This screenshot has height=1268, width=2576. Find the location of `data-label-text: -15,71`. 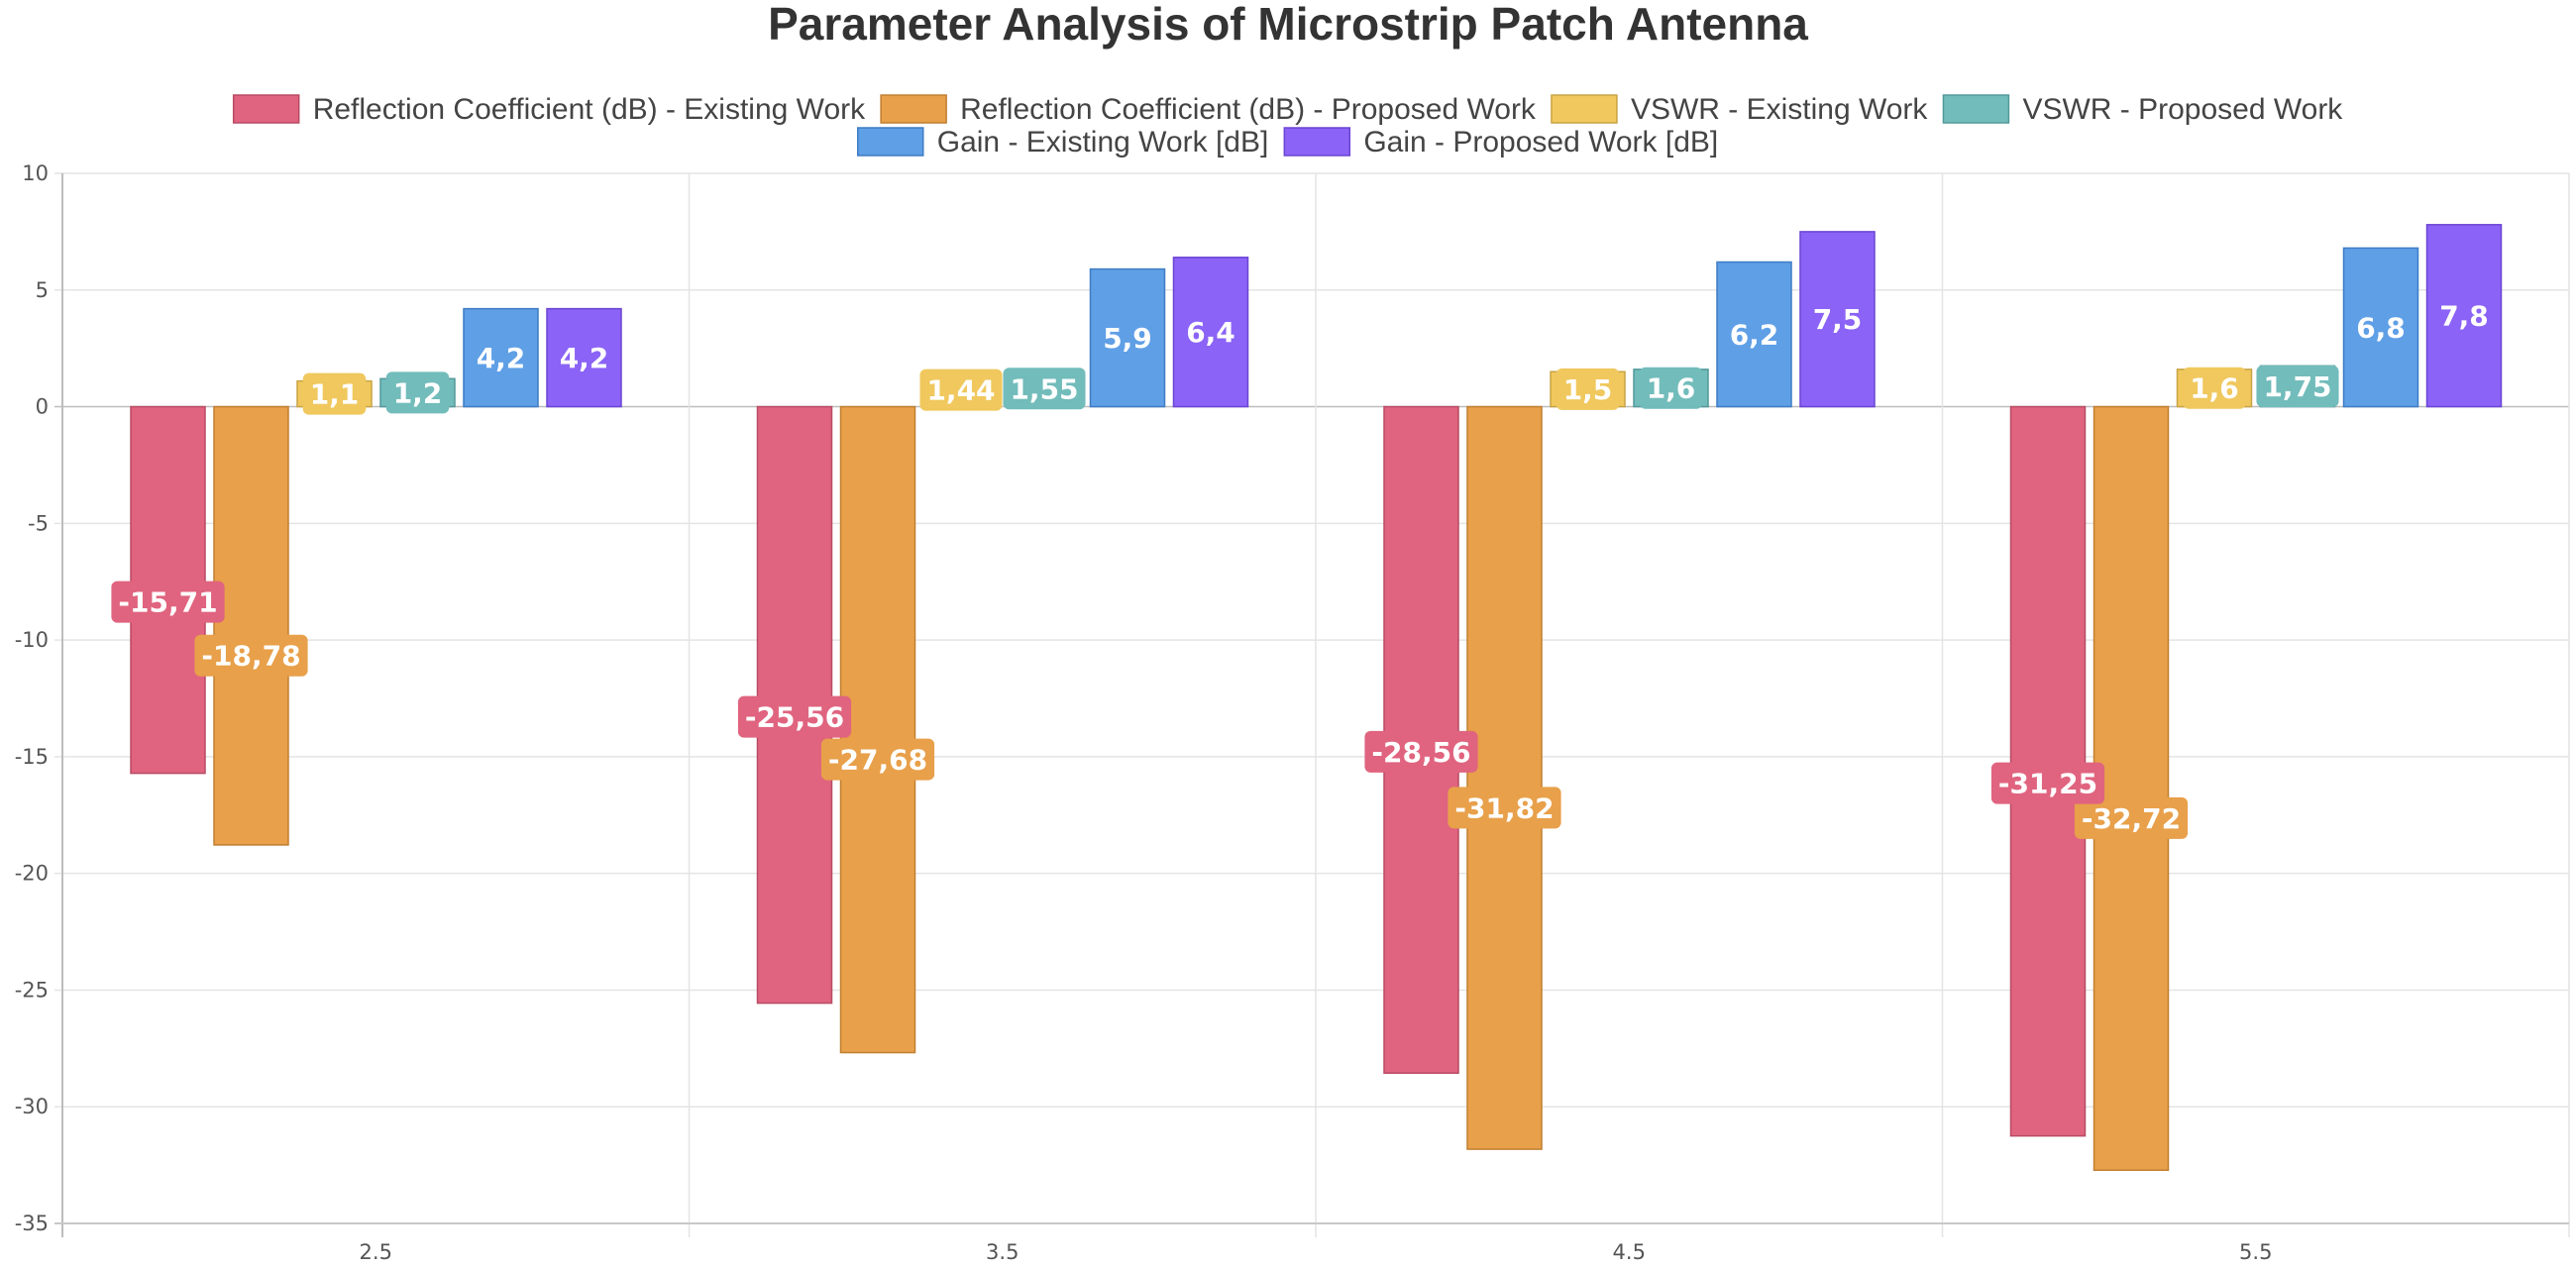

data-label-text: -15,71 is located at coordinates (167, 602).